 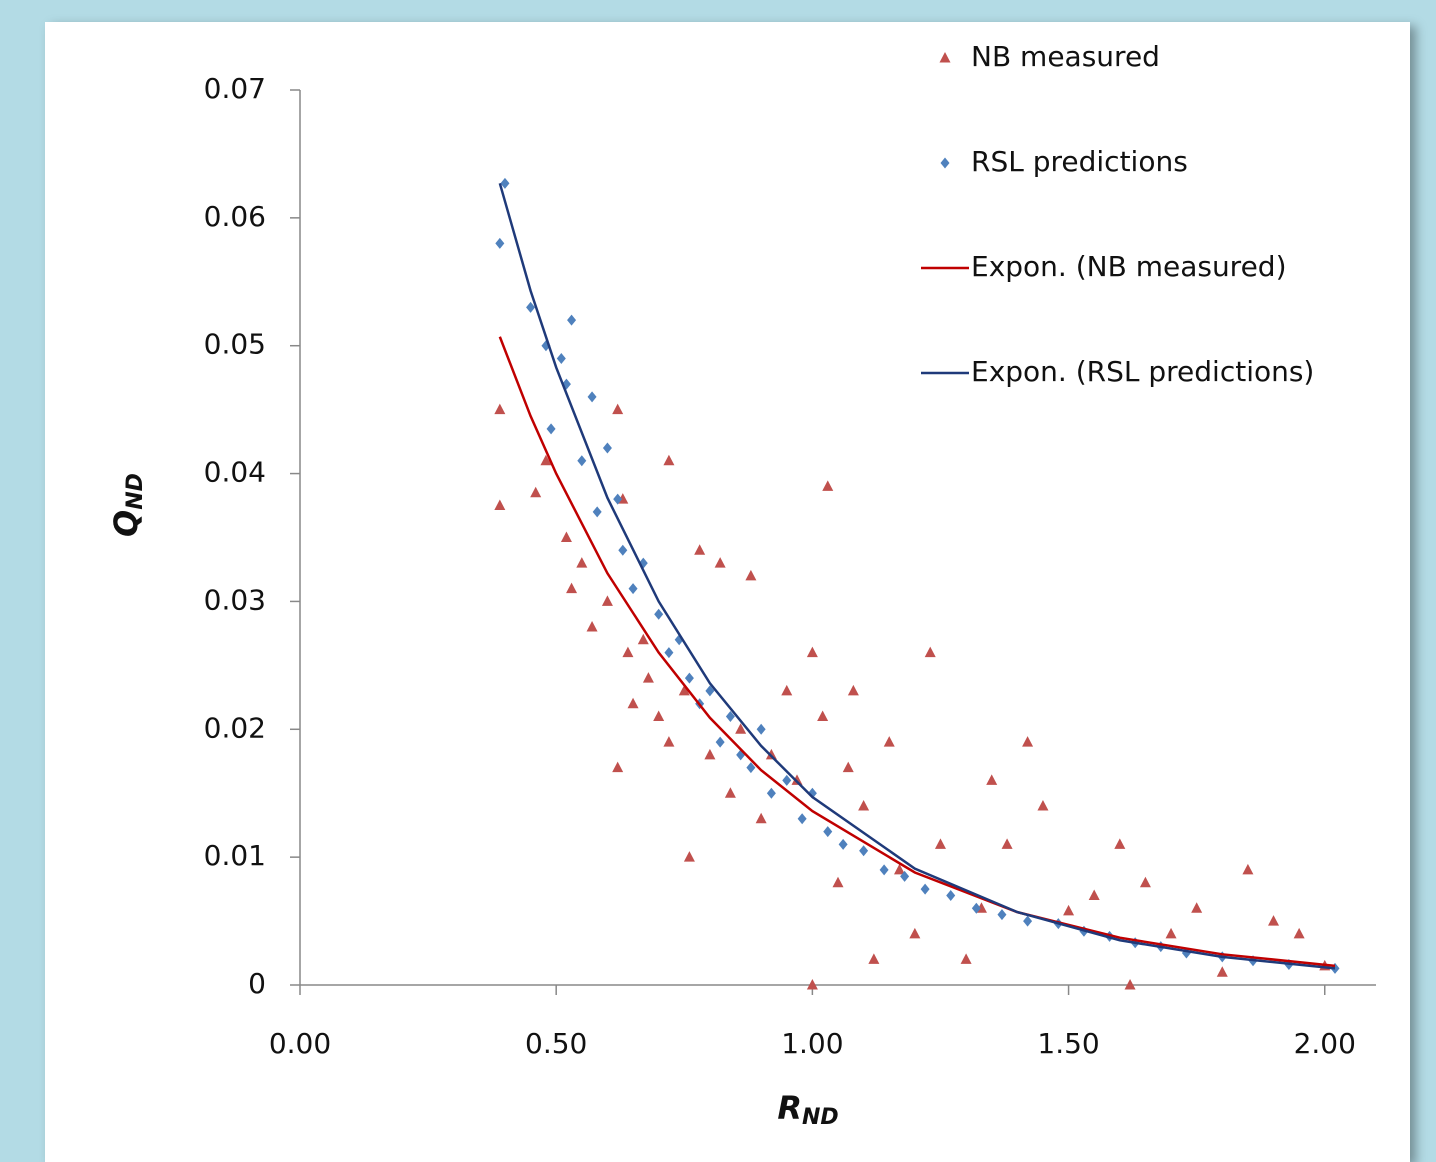 What do you see at coordinates (235, 216) in the screenshot?
I see `y-tick-label: 0.06` at bounding box center [235, 216].